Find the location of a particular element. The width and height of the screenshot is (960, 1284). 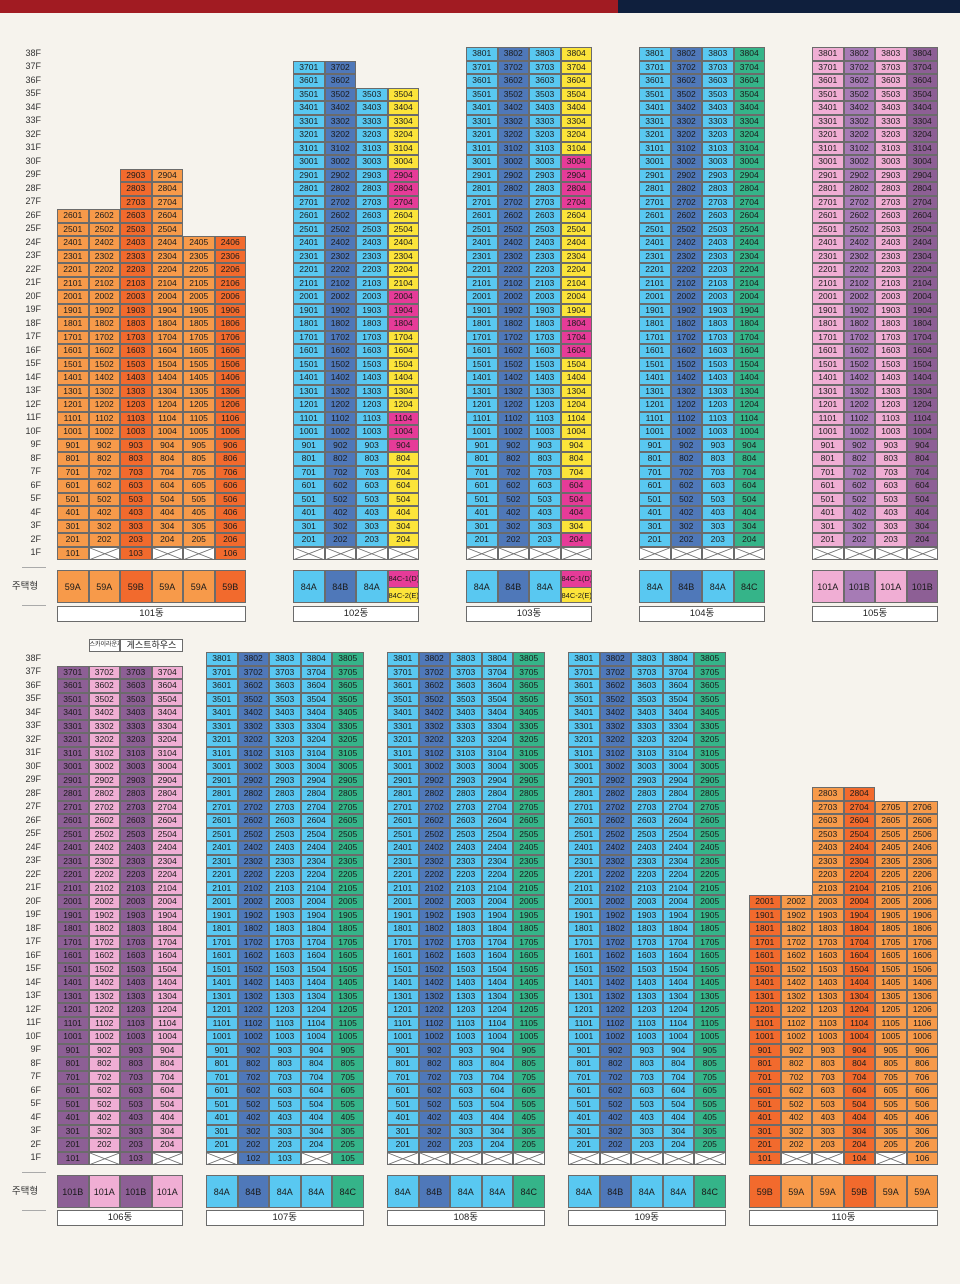

unit-cell: 2404 is located at coordinates (576, 243).